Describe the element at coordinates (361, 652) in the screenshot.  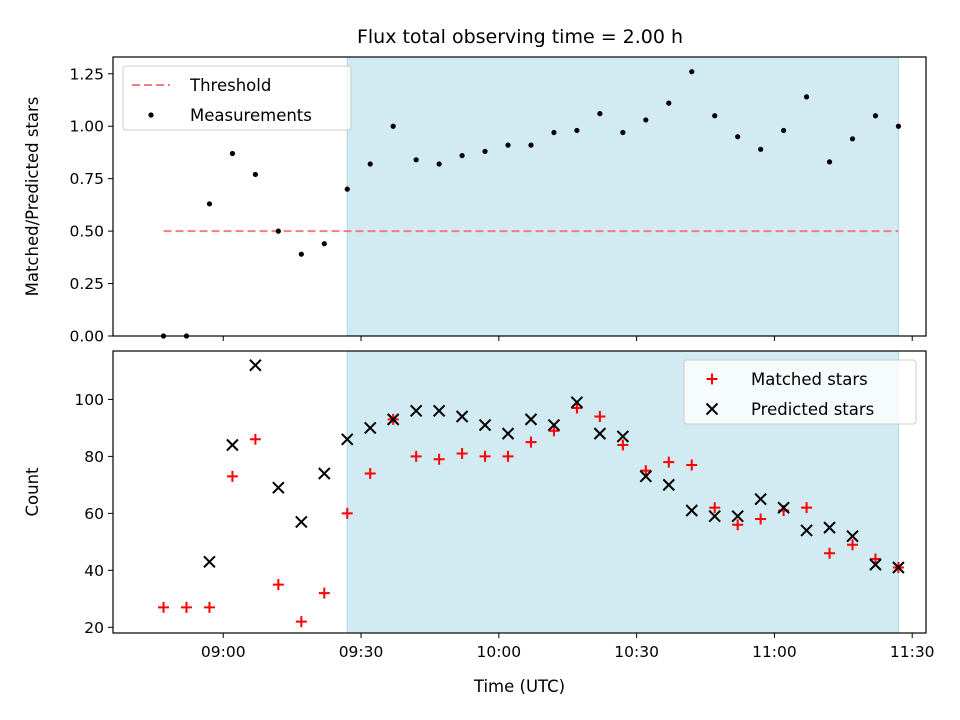
I see `x-tick-label: 09:30` at that location.